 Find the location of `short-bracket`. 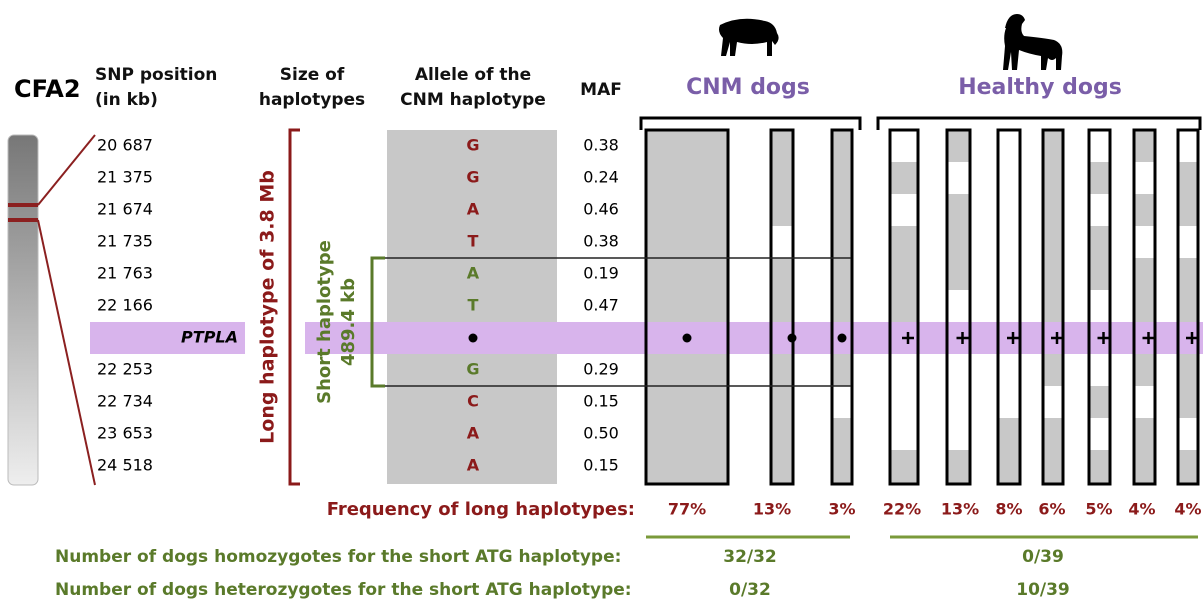

short-bracket is located at coordinates (377, 322).